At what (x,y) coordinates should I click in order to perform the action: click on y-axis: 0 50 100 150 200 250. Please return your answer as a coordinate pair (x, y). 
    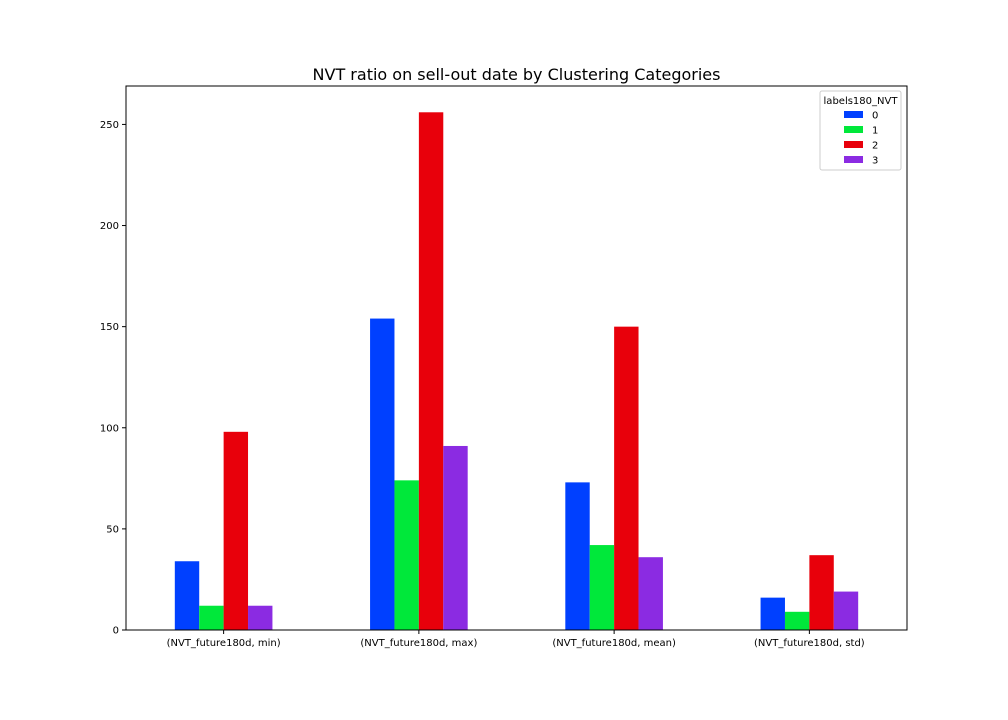
    Looking at the image, I should click on (113, 378).